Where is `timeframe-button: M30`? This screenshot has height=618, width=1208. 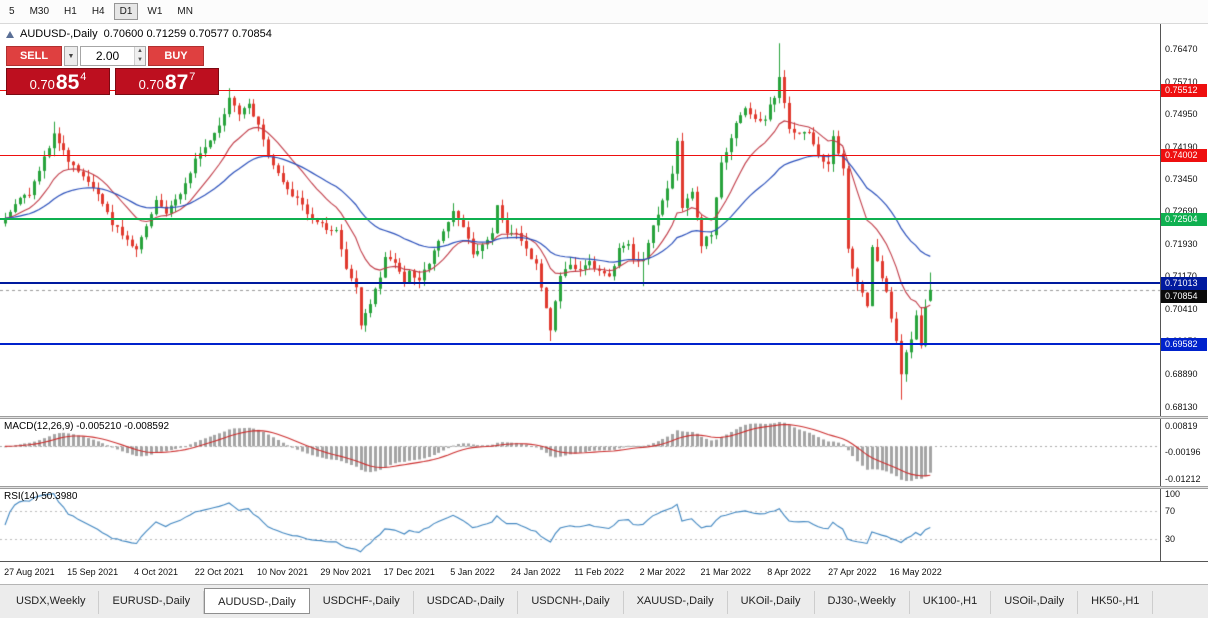
timeframe-button: M30 is located at coordinates (39, 11).